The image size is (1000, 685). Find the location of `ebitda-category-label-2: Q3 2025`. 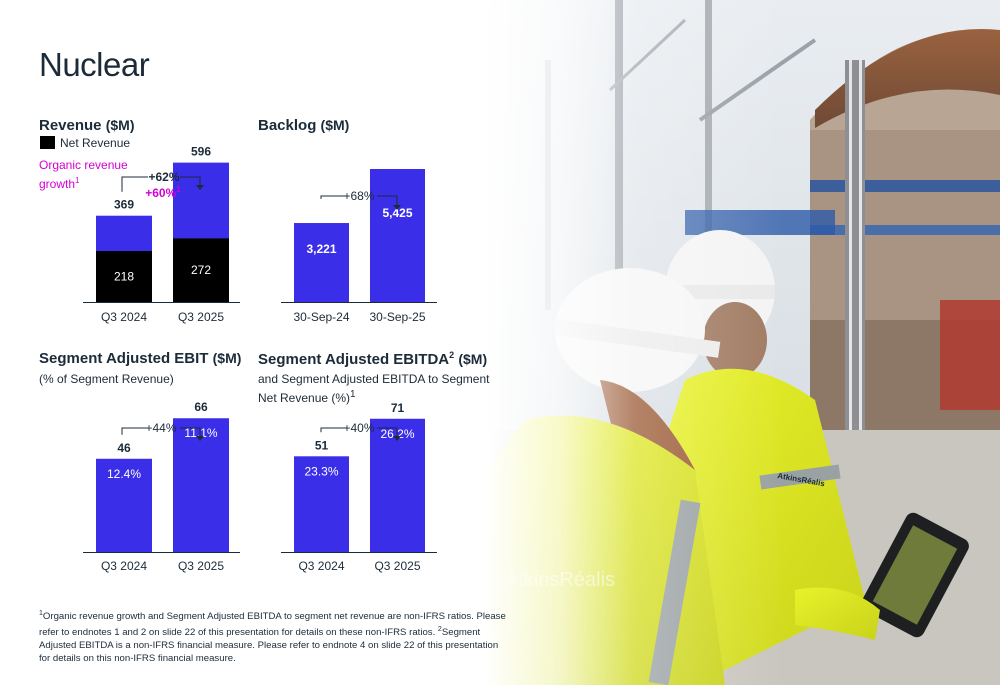

ebitda-category-label-2: Q3 2025 is located at coordinates (397, 566).